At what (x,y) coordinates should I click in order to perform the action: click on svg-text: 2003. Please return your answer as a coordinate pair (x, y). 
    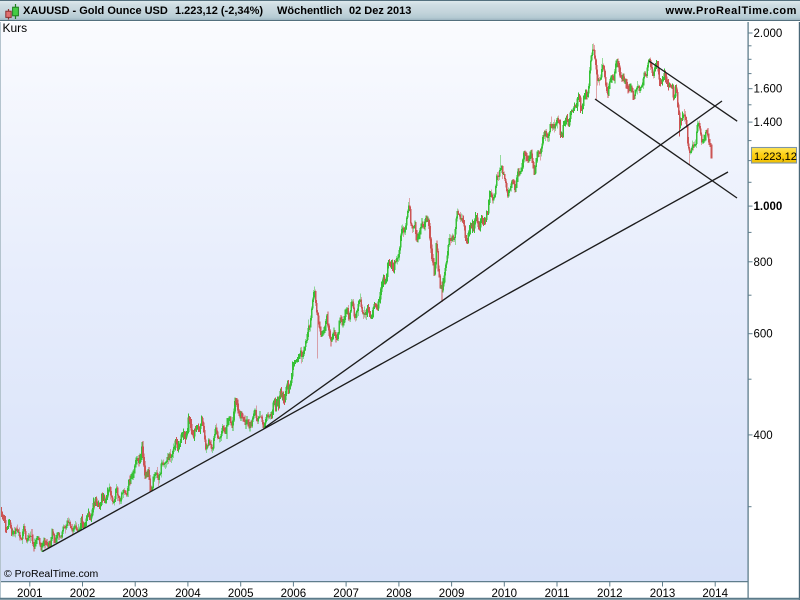
    Looking at the image, I should click on (135, 594).